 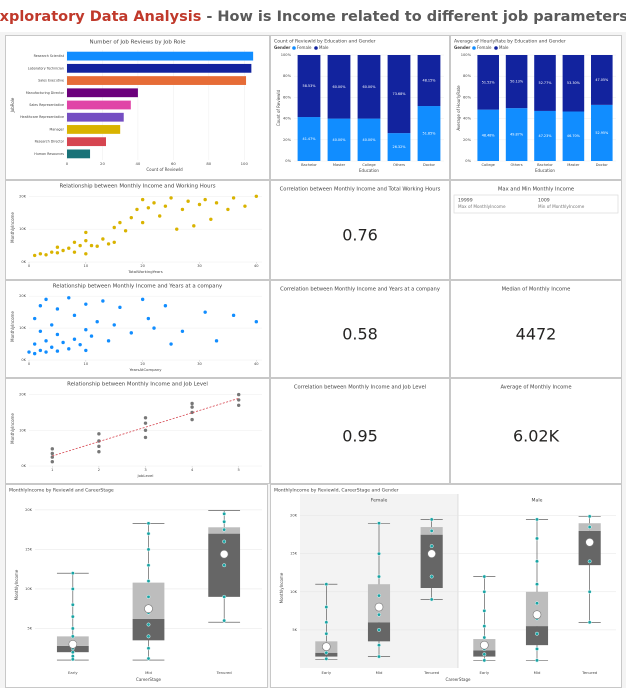 What do you see at coordinates (192, 470) in the screenshot?
I see `x-tick-label: 4` at bounding box center [192, 470].